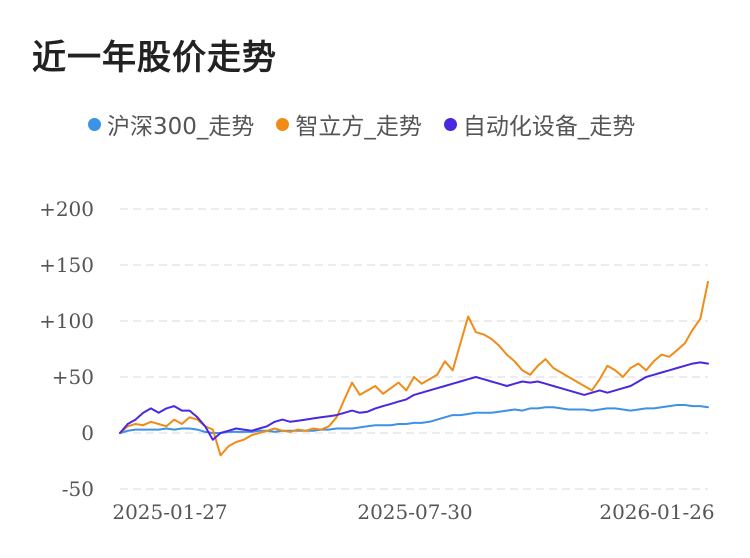 The width and height of the screenshot is (750, 558). I want to click on legend: 沪深300_走势 智立方_走势 自动化设备_走势, so click(372, 124).